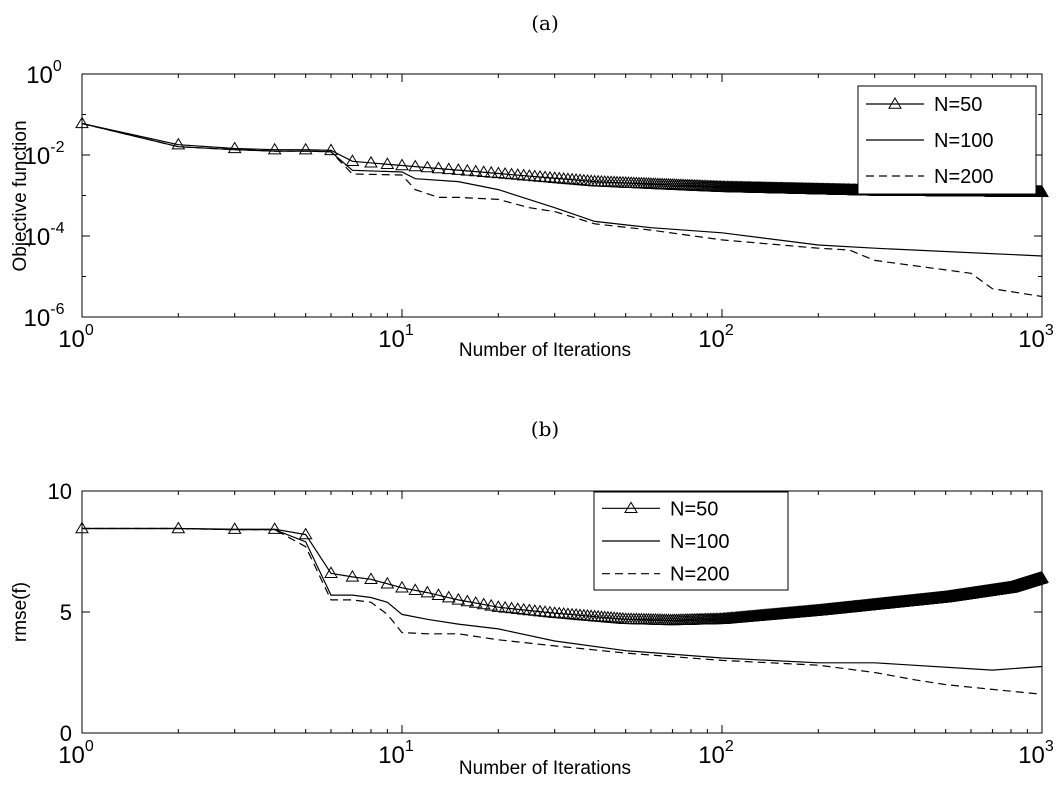 This screenshot has width=1064, height=800. I want to click on y-tick-label: 10⁰, so click(44, 73).